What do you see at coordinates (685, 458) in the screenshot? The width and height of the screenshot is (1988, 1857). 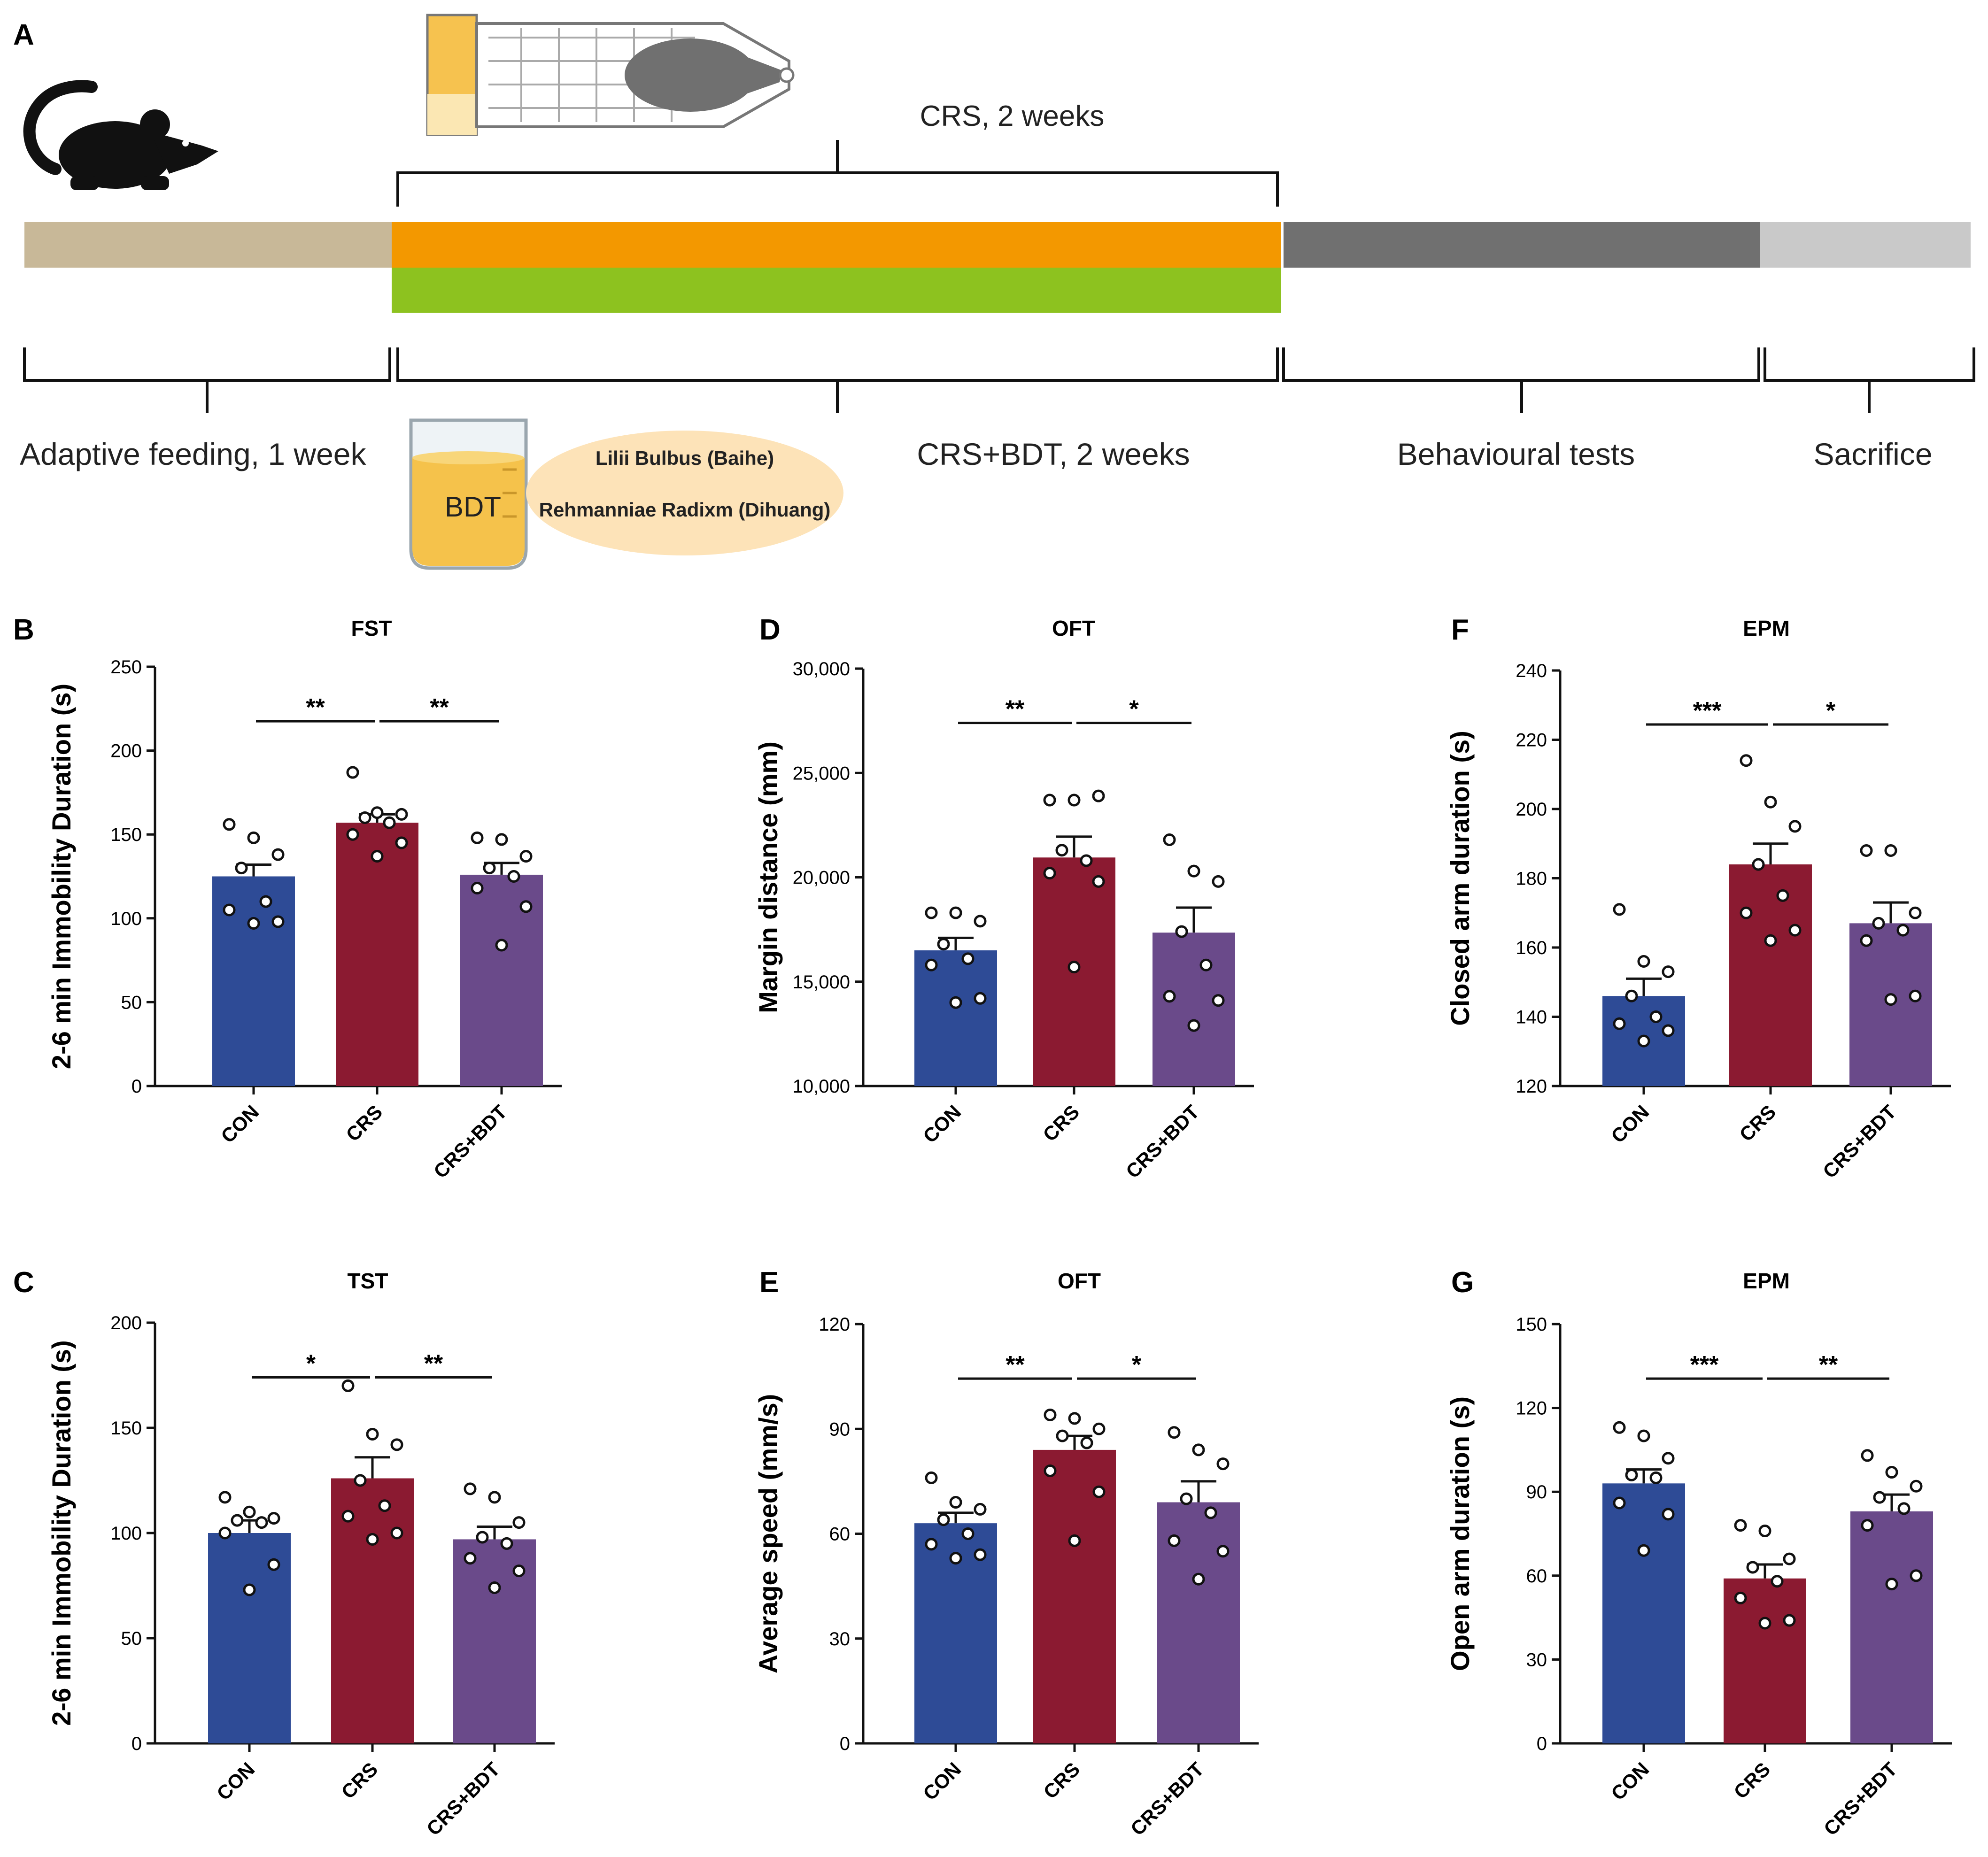 I see `herb-lilii-label: Lilii Bulbus (Baihe)` at bounding box center [685, 458].